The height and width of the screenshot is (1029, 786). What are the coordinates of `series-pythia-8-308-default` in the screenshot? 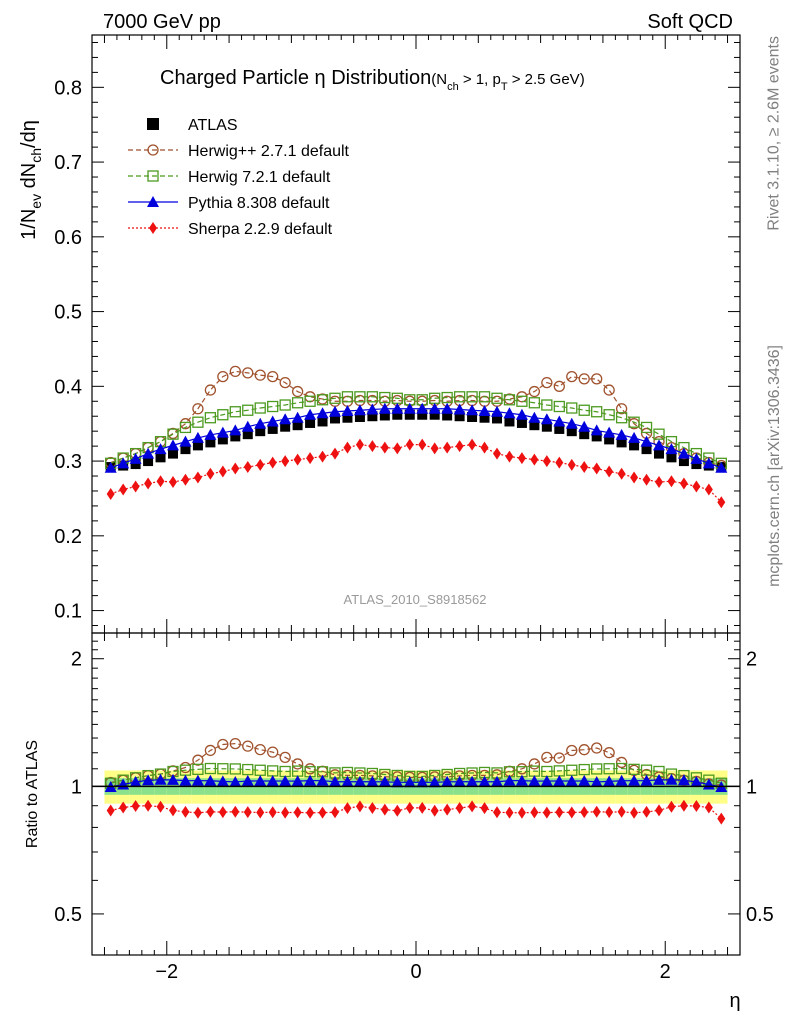 It's located at (416, 437).